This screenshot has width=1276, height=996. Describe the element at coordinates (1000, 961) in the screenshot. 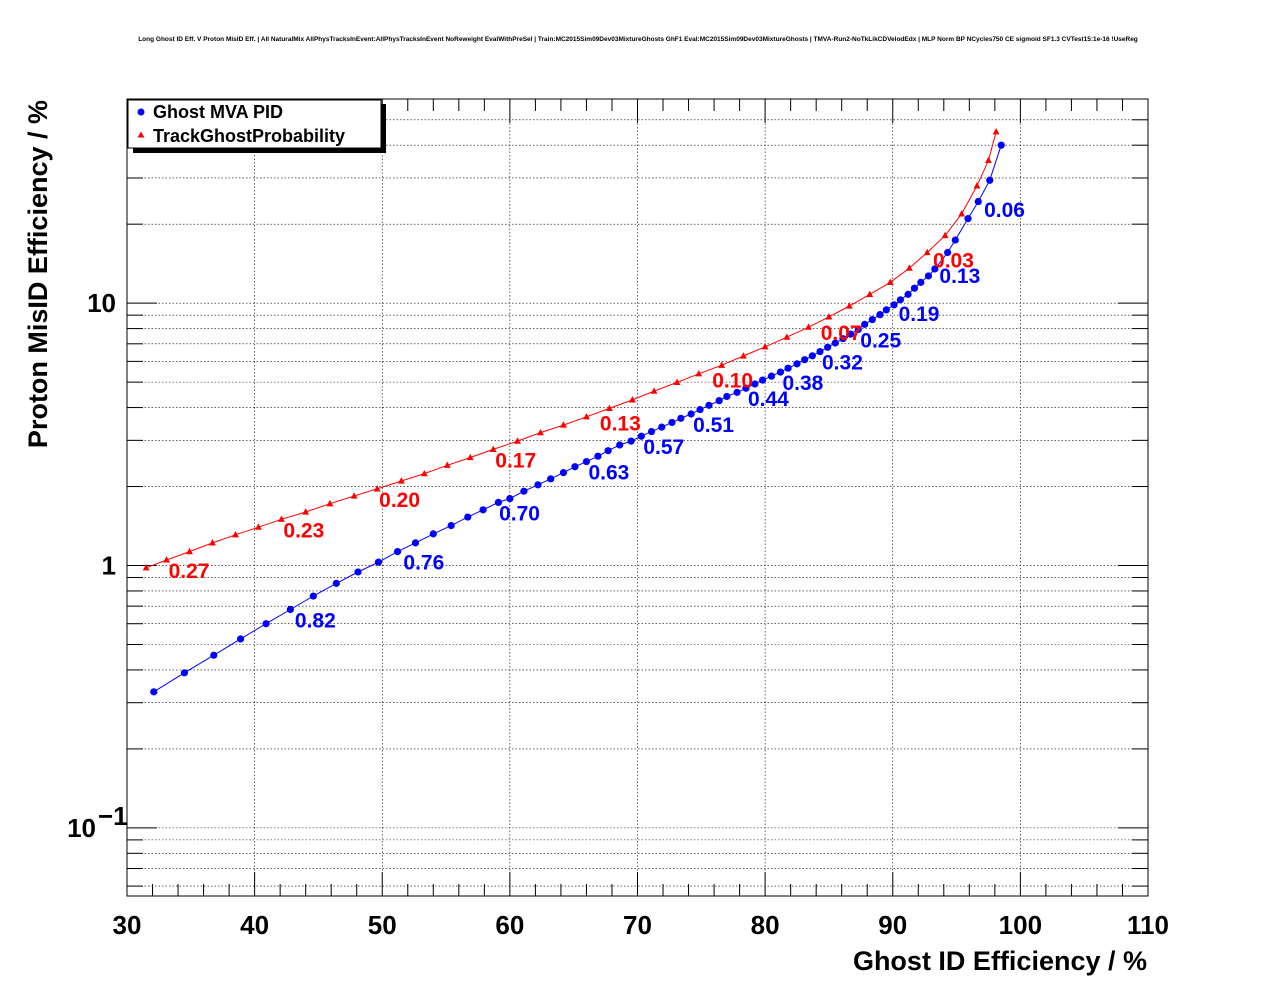

I see `x-axis-label: Ghost ID Efficiency / %` at that location.